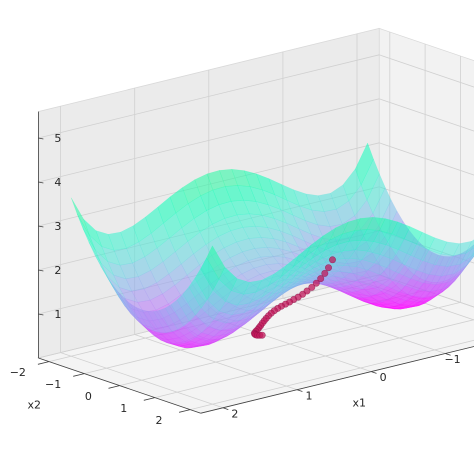 The height and width of the screenshot is (474, 474). Describe the element at coordinates (359, 403) in the screenshot. I see `x-axis-label: x1` at that location.